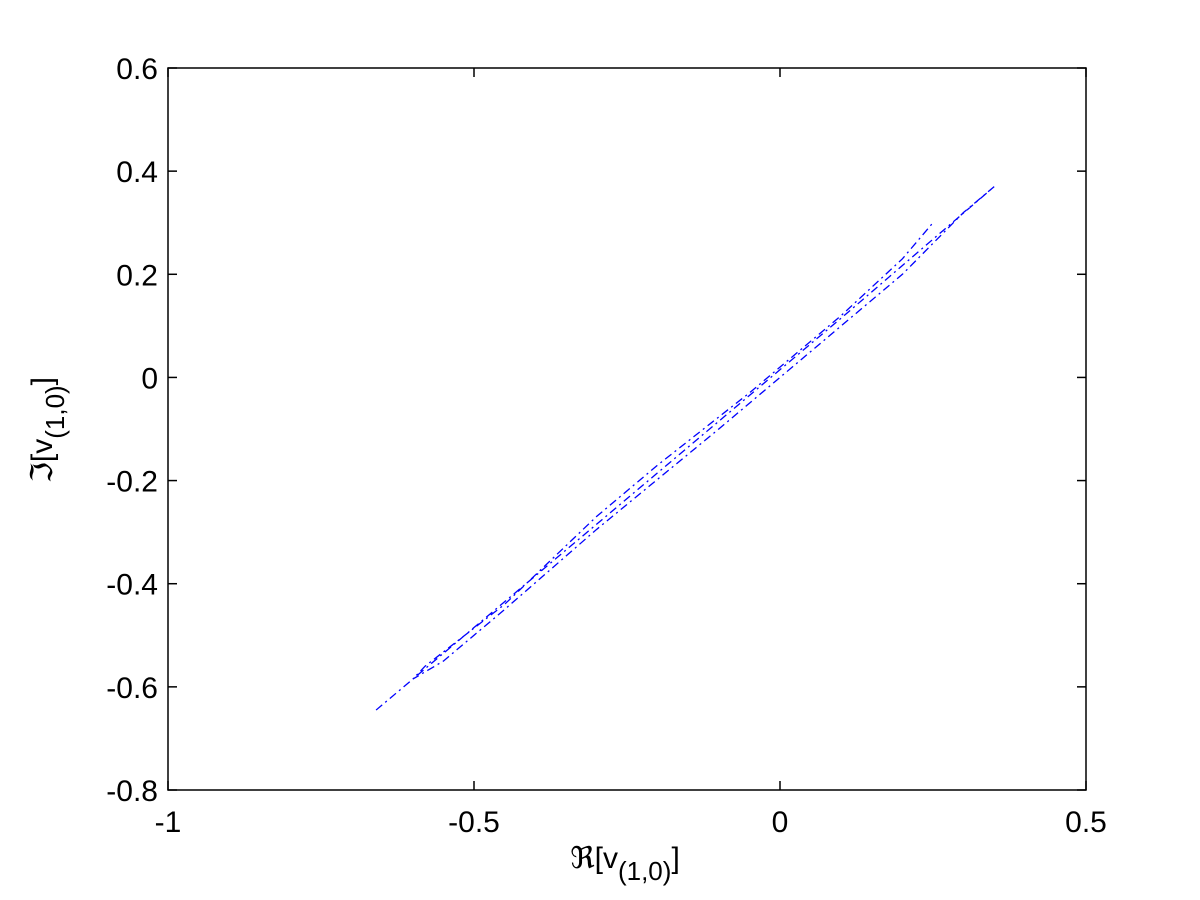 Image resolution: width=1200 pixels, height=900 pixels. Describe the element at coordinates (137, 172) in the screenshot. I see `y-tick-label: 0.4` at that location.